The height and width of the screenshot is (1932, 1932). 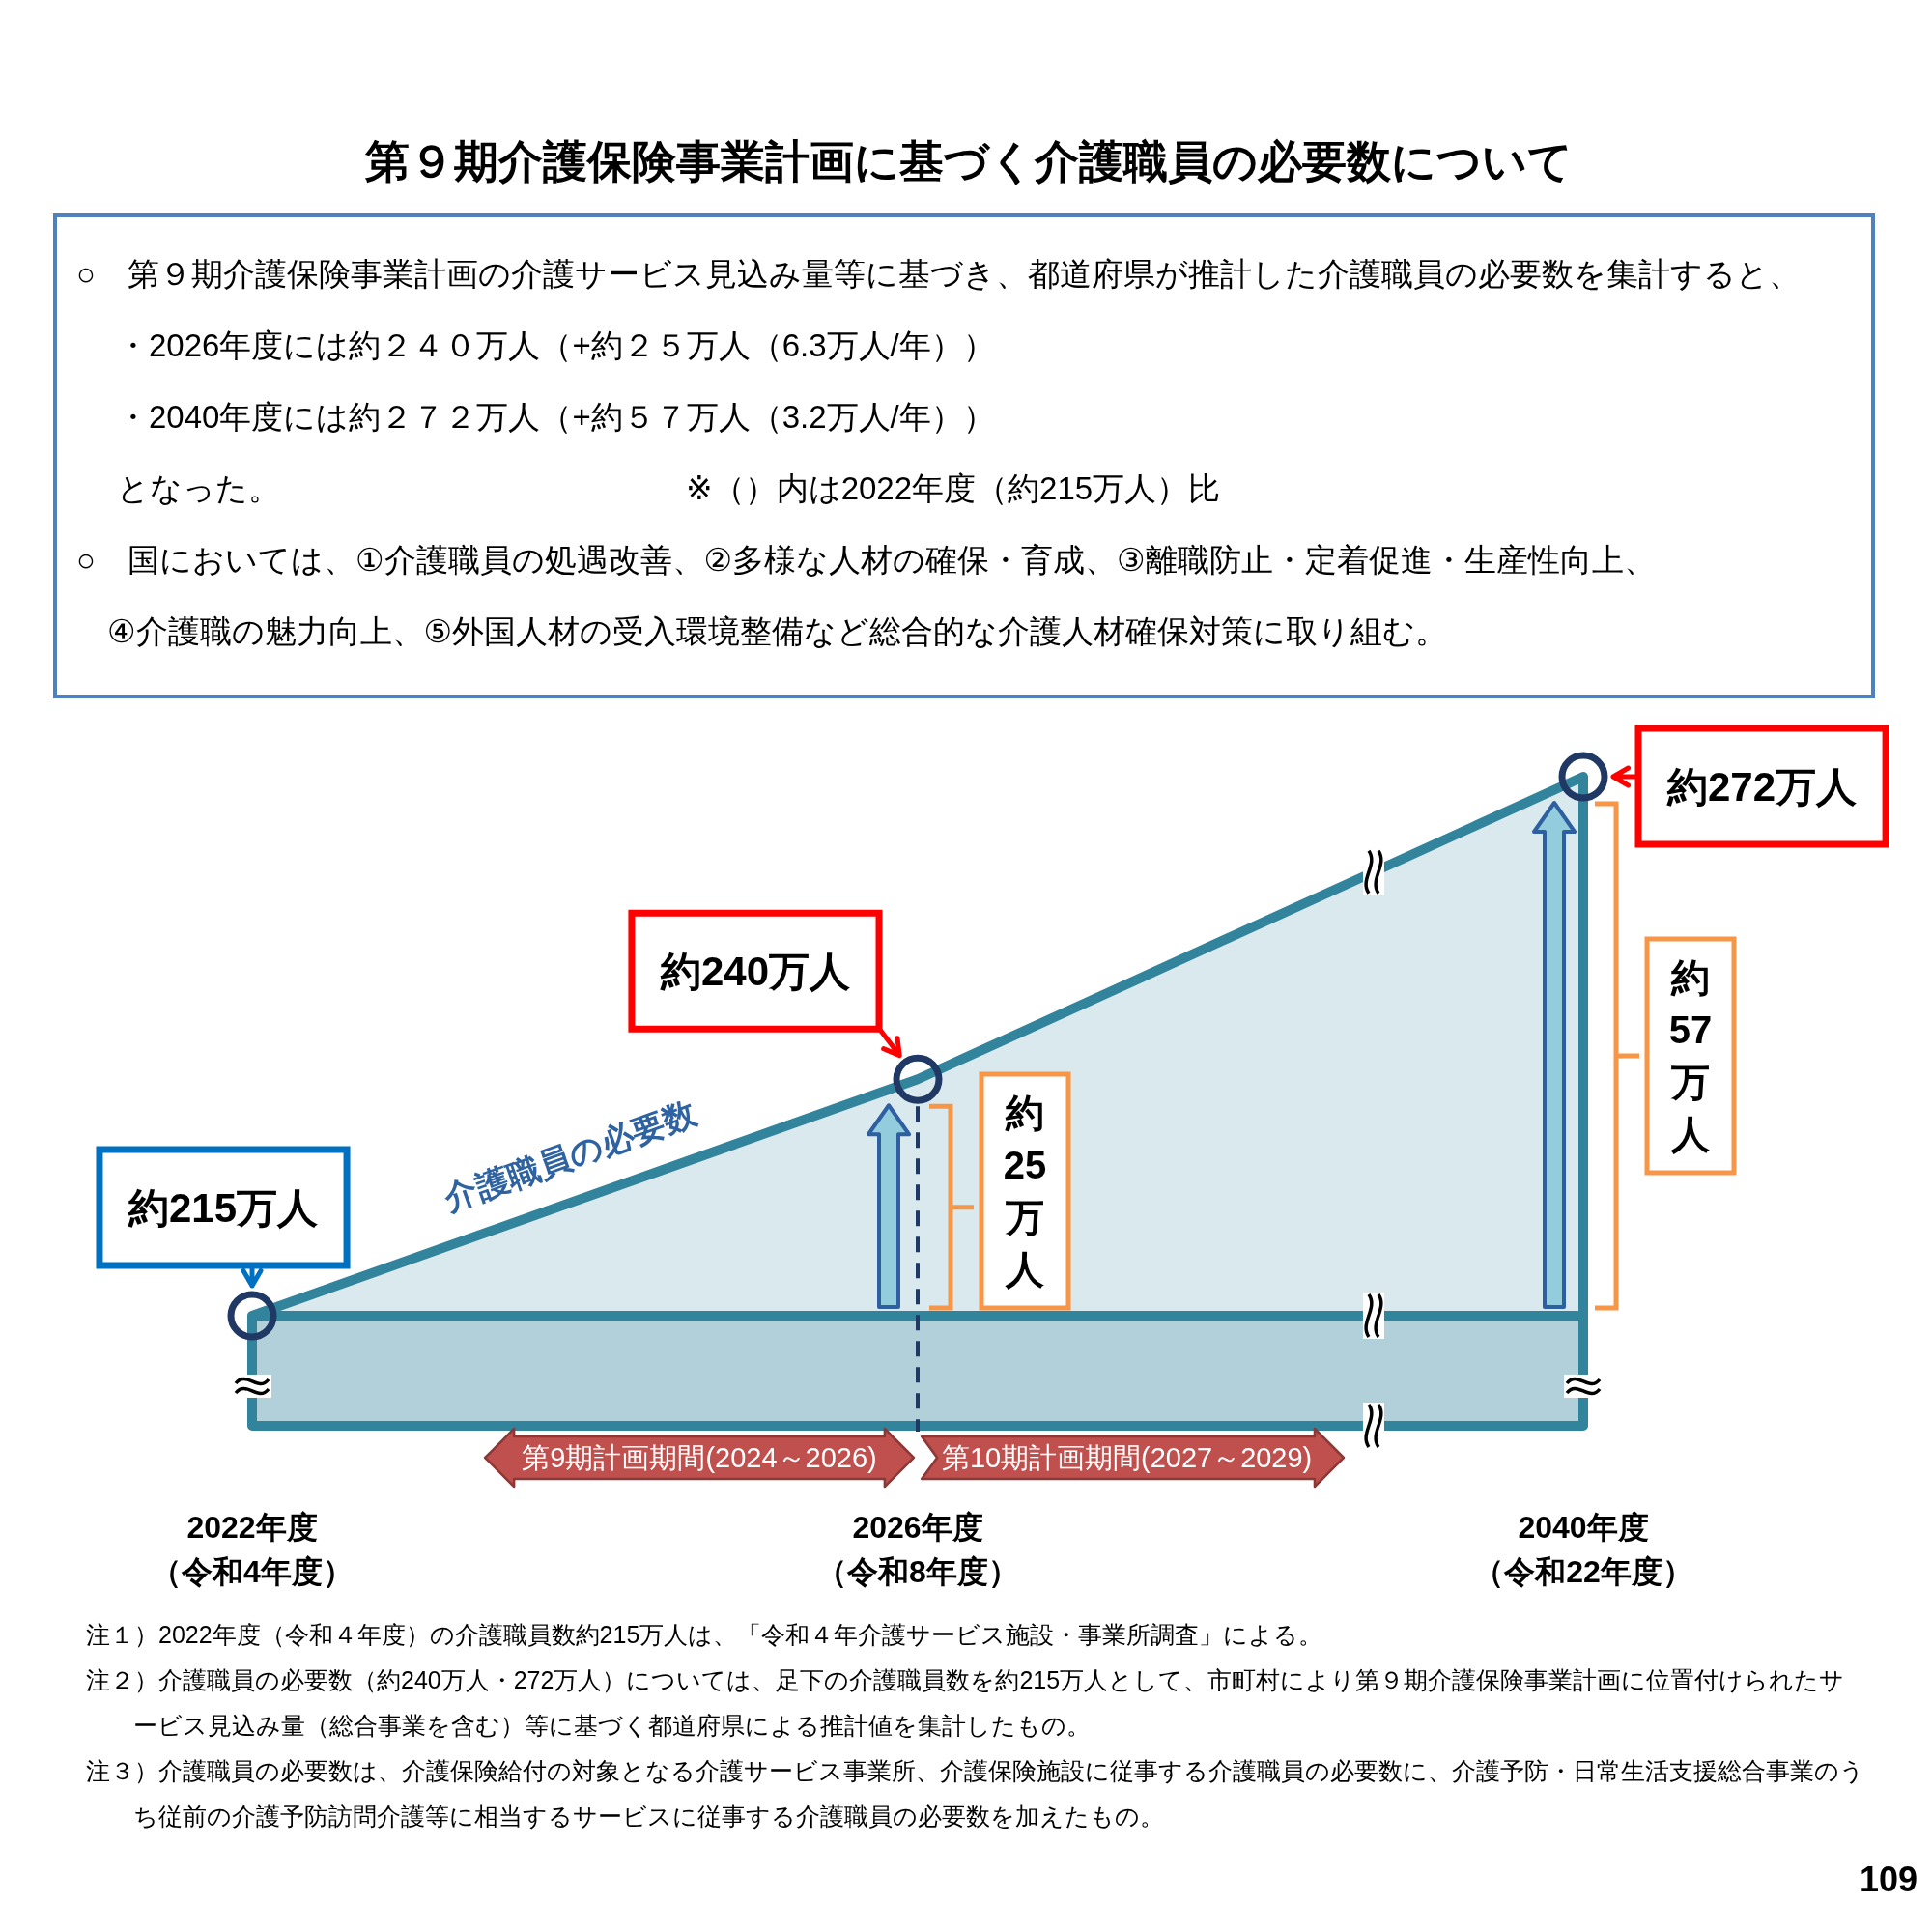 What do you see at coordinates (917, 1549) in the screenshot?
I see `x-tick-label: 2026年度（令和8年度）` at bounding box center [917, 1549].